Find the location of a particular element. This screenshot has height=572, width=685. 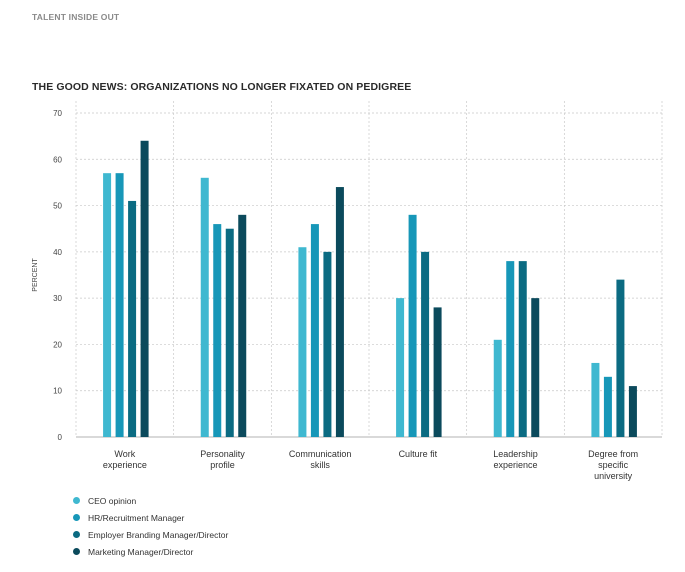

legend-item: CEO opinion is located at coordinates (150, 500).